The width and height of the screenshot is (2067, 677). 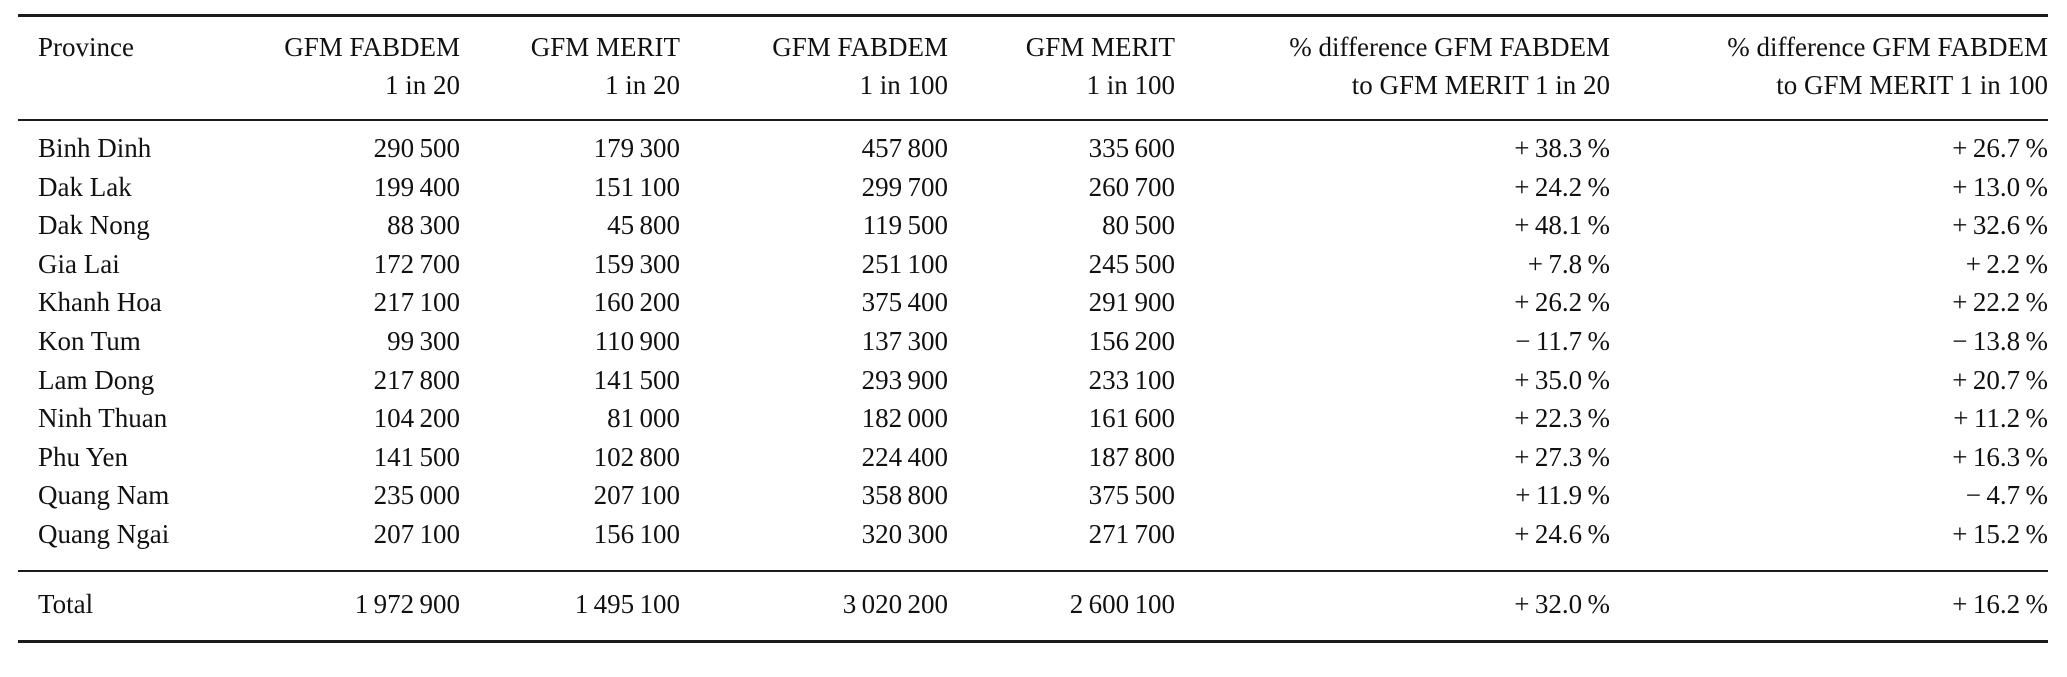 What do you see at coordinates (2000, 225) in the screenshot?
I see `pct-diff-cell: + 32.6 %` at bounding box center [2000, 225].